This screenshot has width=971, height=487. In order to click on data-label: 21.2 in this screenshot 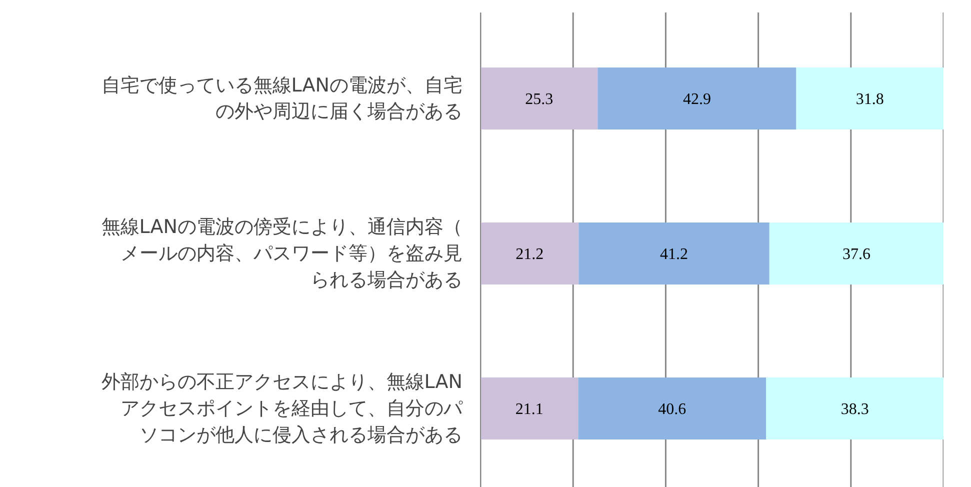, I will do `click(530, 254)`.